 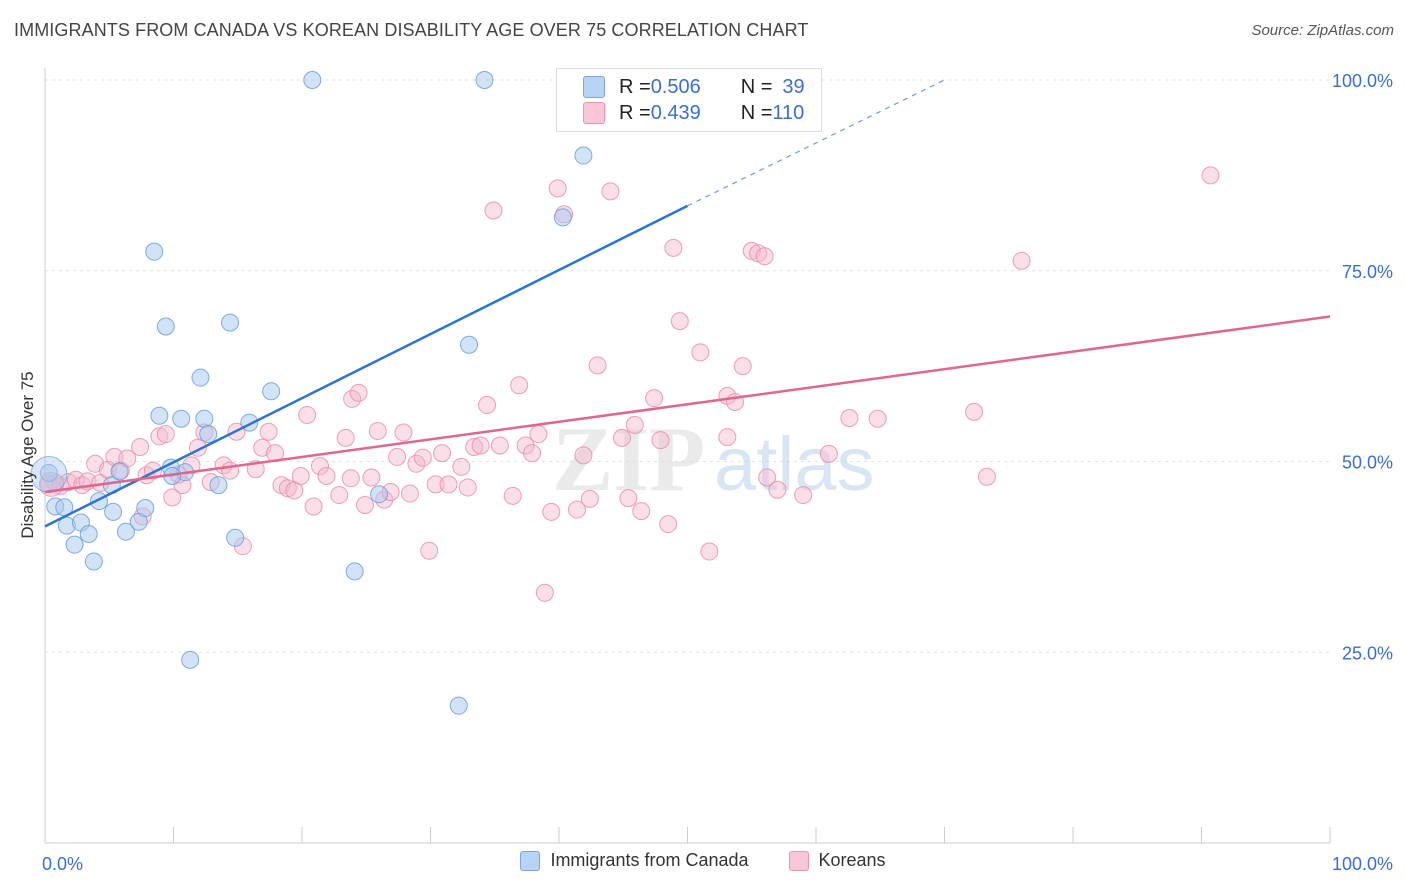 What do you see at coordinates (756, 112) in the screenshot?
I see `n-label: N =` at bounding box center [756, 112].